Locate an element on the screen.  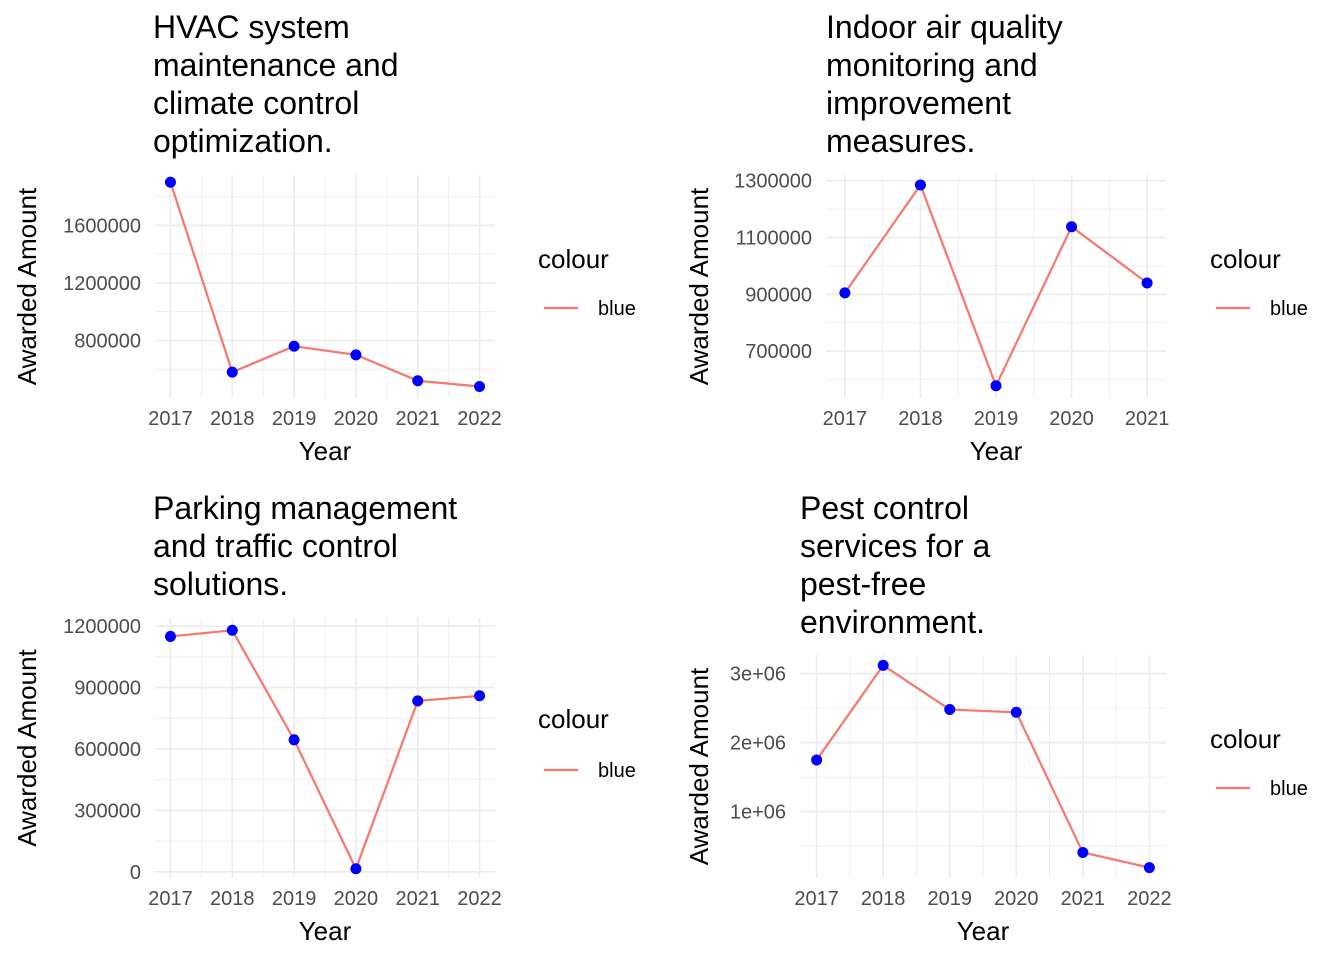
y-tick-label: 1600000 is located at coordinates (102, 226).